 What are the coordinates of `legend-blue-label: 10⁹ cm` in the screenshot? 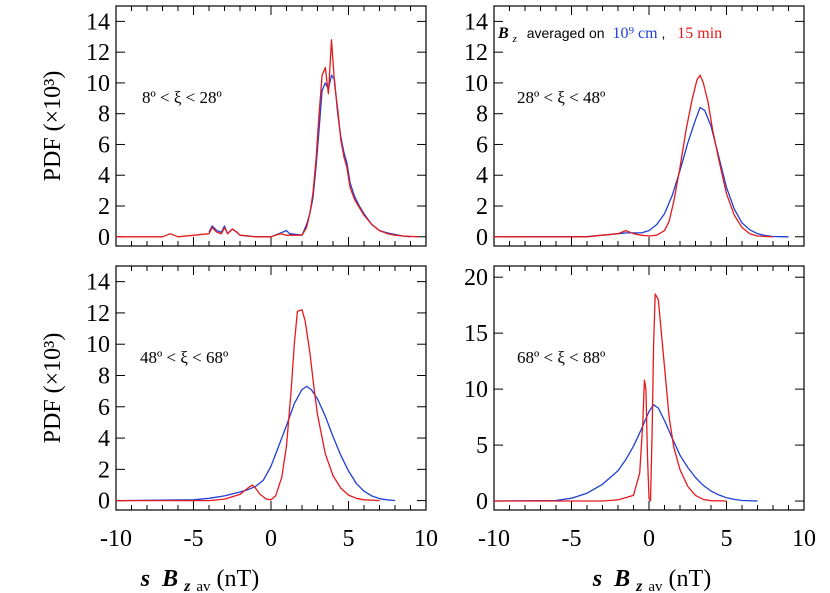 It's located at (635, 33).